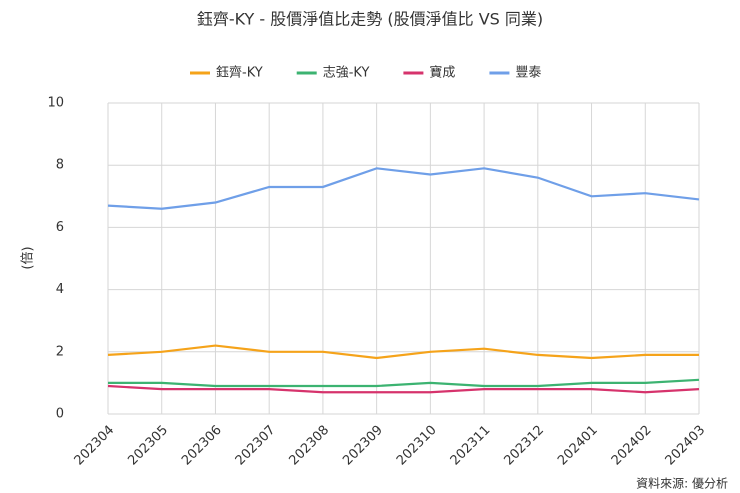  Describe the element at coordinates (417, 446) in the screenshot. I see `x-tick-label: 202310` at that location.